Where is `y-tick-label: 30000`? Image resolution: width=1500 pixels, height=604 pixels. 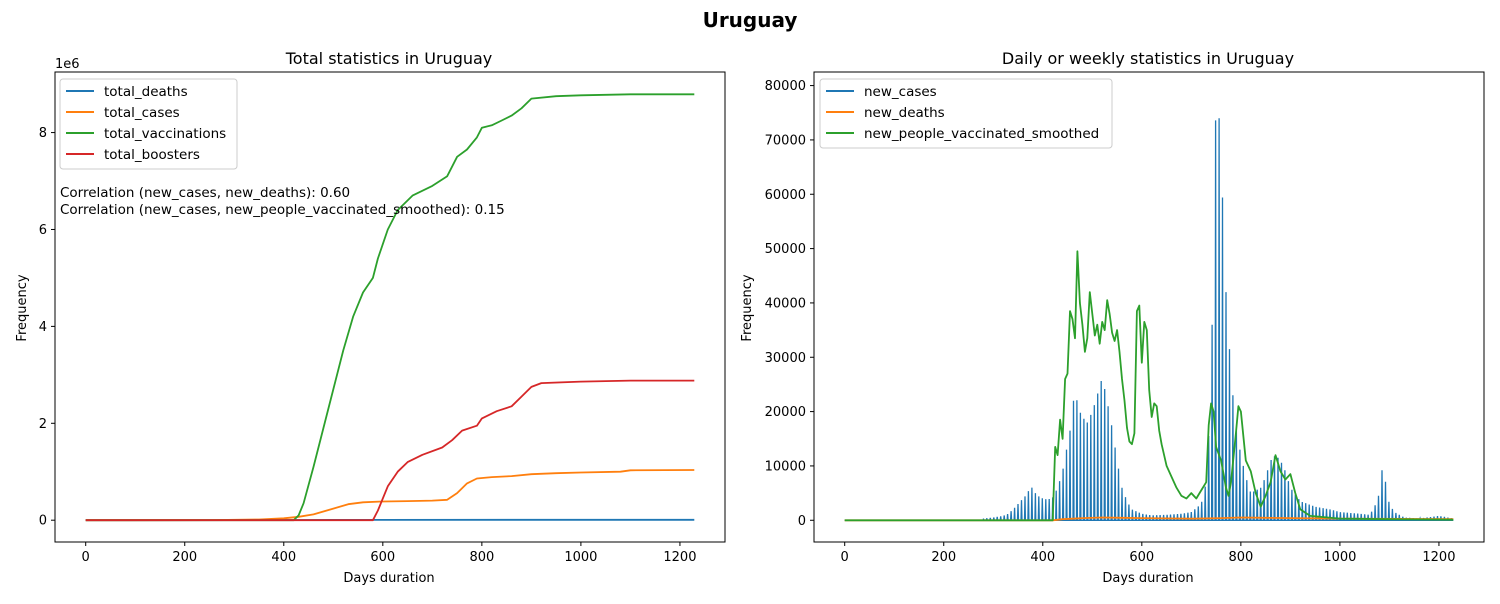
y-tick-label: 30000 is located at coordinates (785, 358).